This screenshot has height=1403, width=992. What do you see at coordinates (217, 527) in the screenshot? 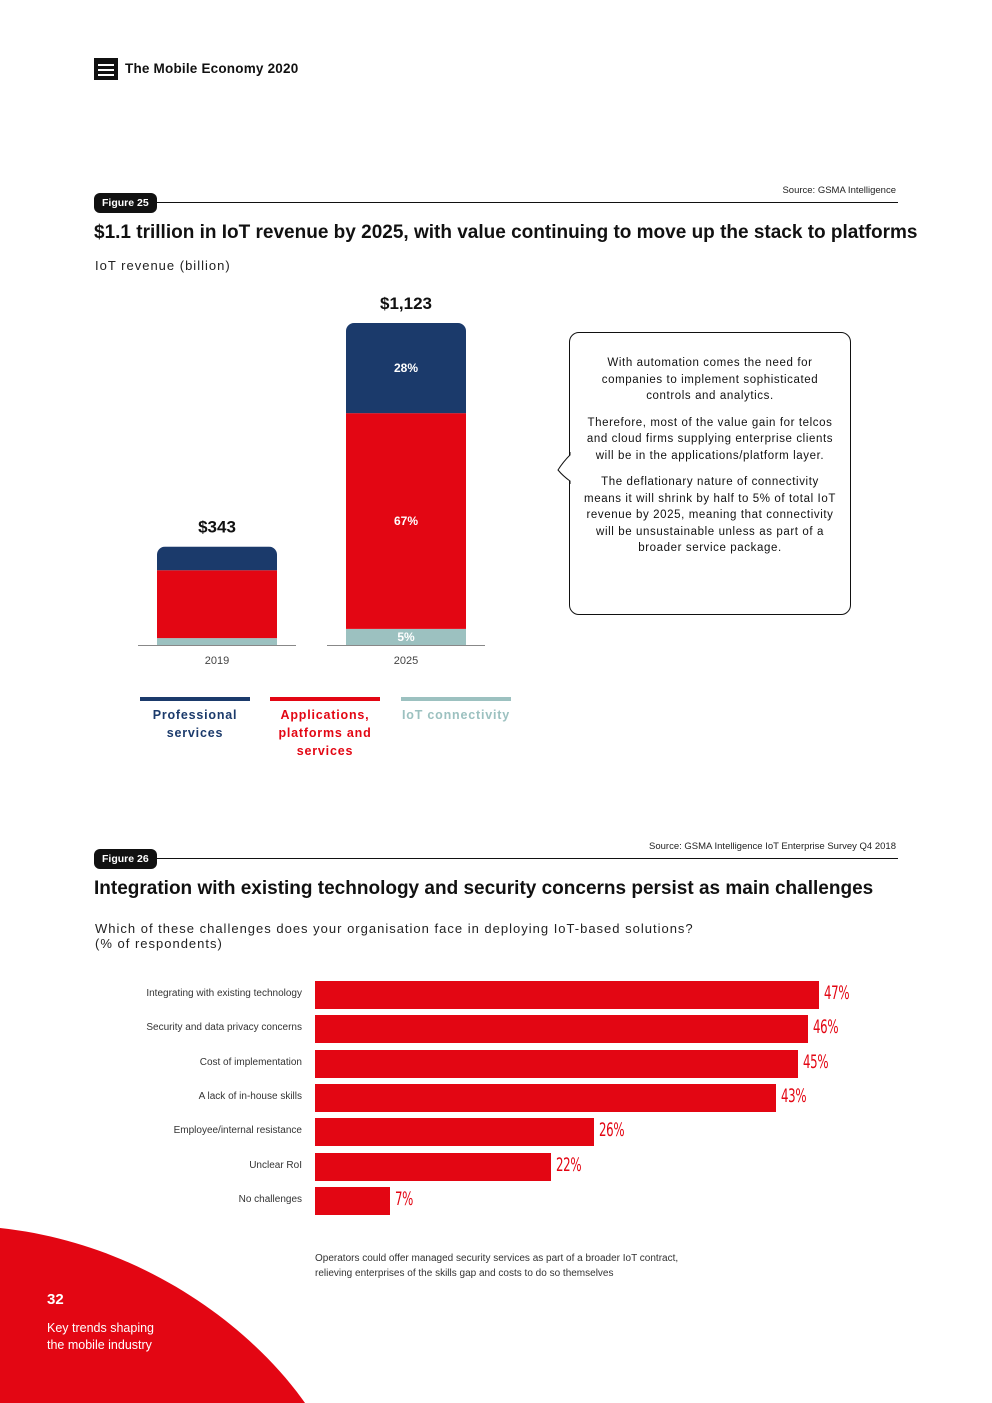
I see `total-label-2019: $343` at bounding box center [217, 527].